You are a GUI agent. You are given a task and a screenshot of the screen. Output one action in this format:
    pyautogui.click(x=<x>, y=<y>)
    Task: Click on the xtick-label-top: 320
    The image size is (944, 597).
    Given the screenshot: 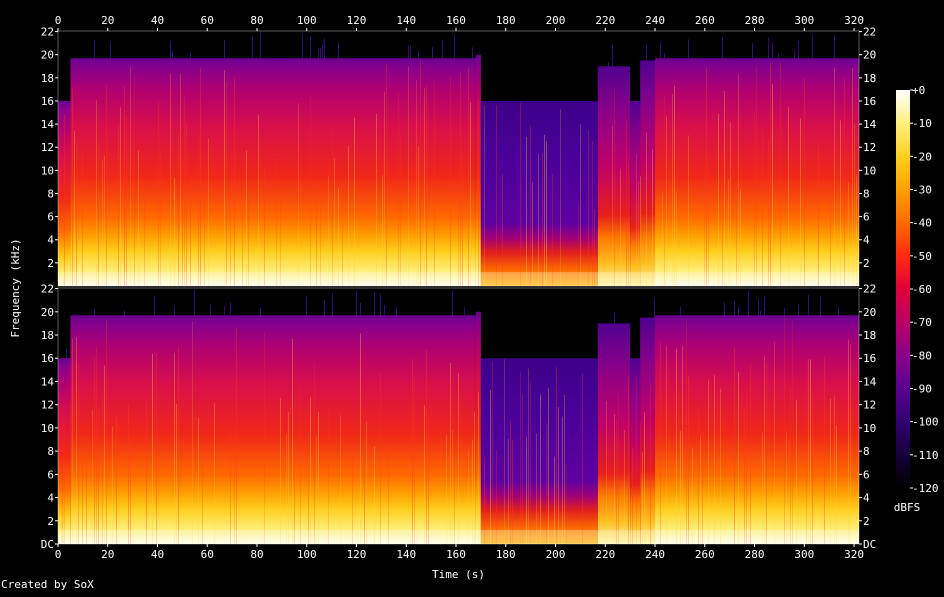 What is the action you would take?
    pyautogui.click(x=854, y=20)
    